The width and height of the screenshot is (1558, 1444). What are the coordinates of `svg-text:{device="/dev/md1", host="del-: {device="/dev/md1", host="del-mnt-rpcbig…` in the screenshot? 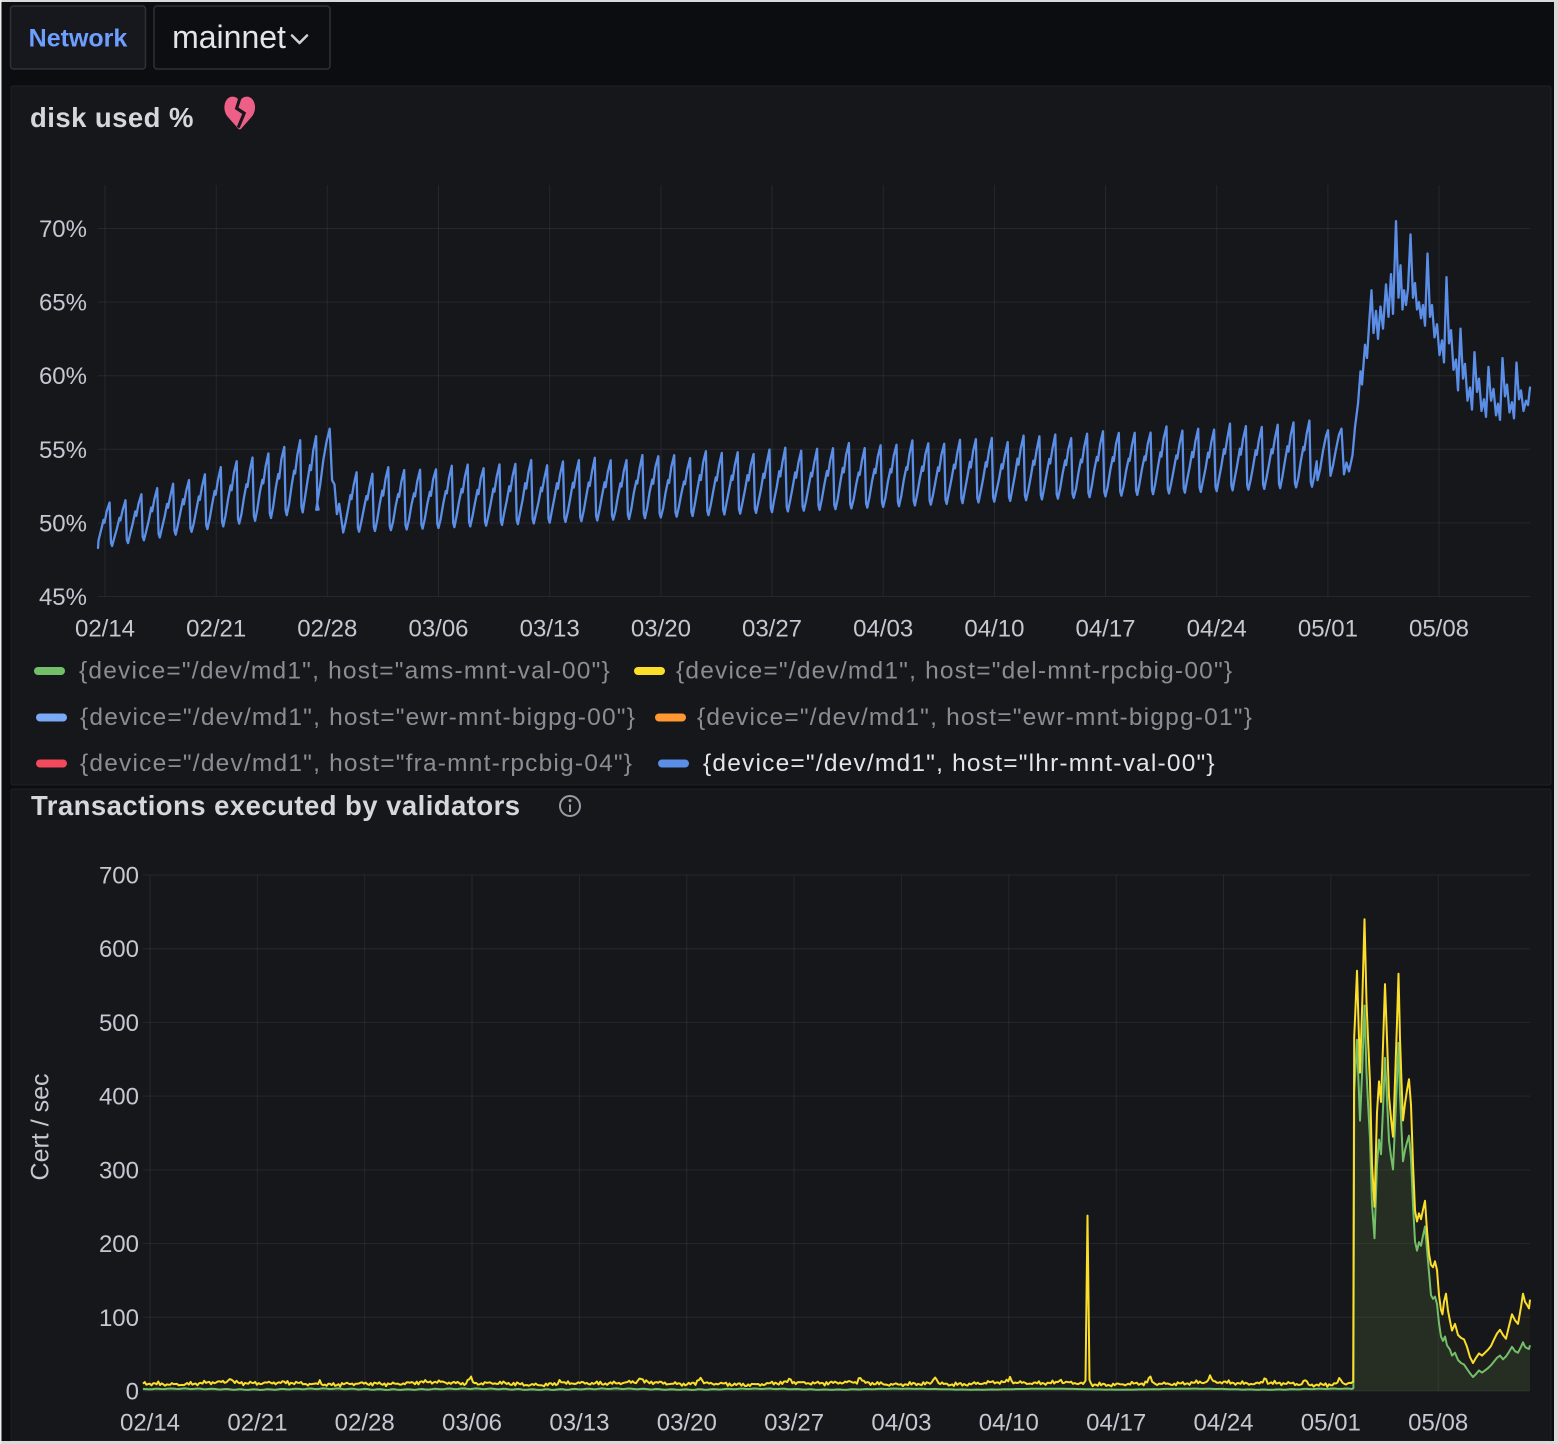 It's located at (954, 671).